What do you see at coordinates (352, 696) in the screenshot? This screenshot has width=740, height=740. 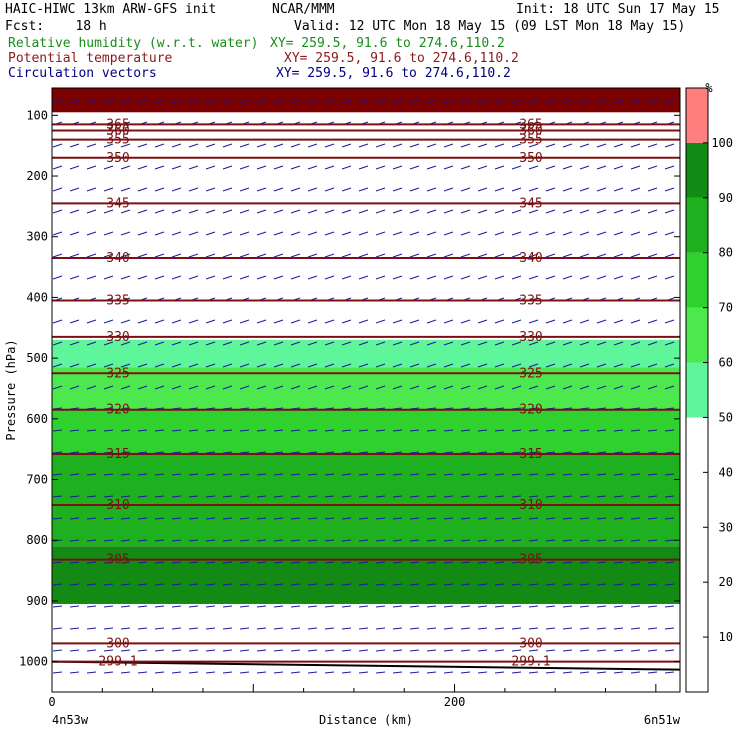 I see `distance-axis: 0 200` at bounding box center [352, 696].